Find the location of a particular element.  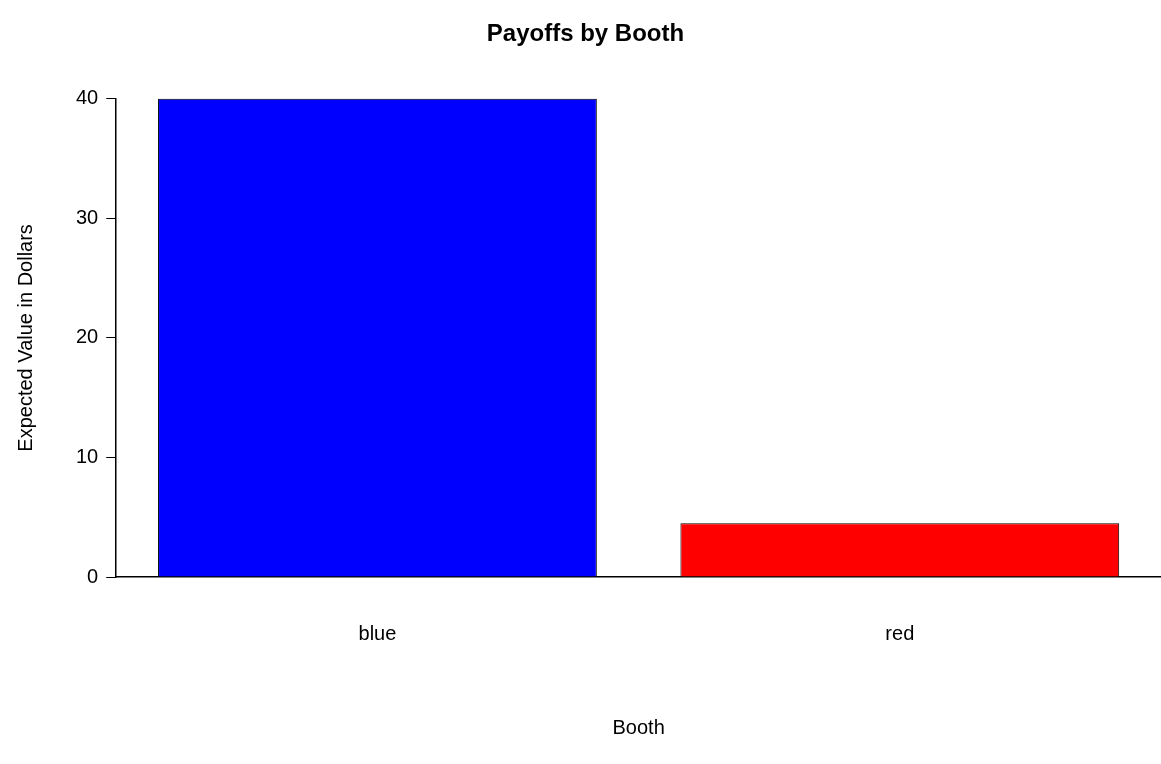

y-tick-label: 0 is located at coordinates (93, 575).